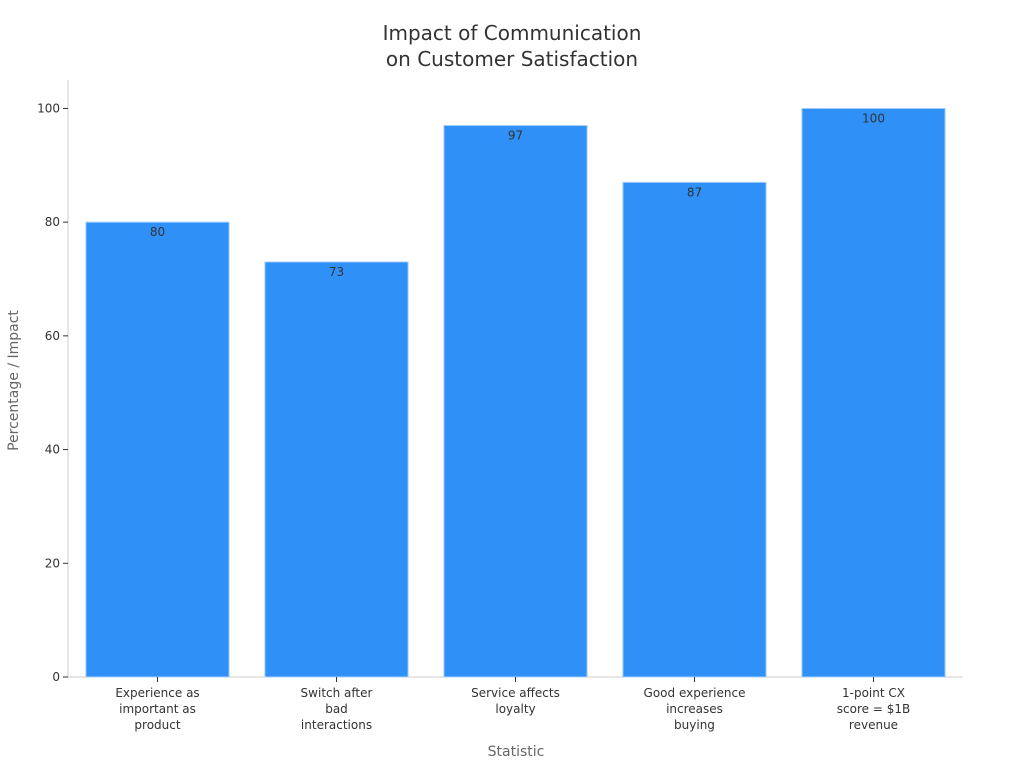 This screenshot has width=1024, height=768. Describe the element at coordinates (336, 272) in the screenshot. I see `data-label: 73` at that location.